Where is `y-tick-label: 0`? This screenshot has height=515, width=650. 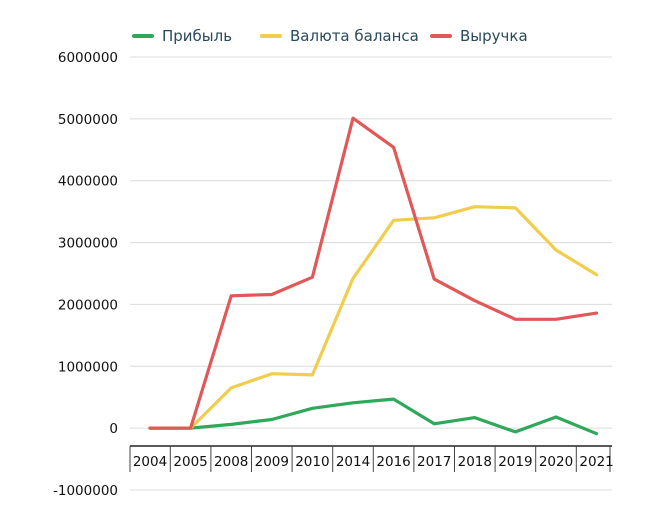 y-tick-label: 0 is located at coordinates (113, 429).